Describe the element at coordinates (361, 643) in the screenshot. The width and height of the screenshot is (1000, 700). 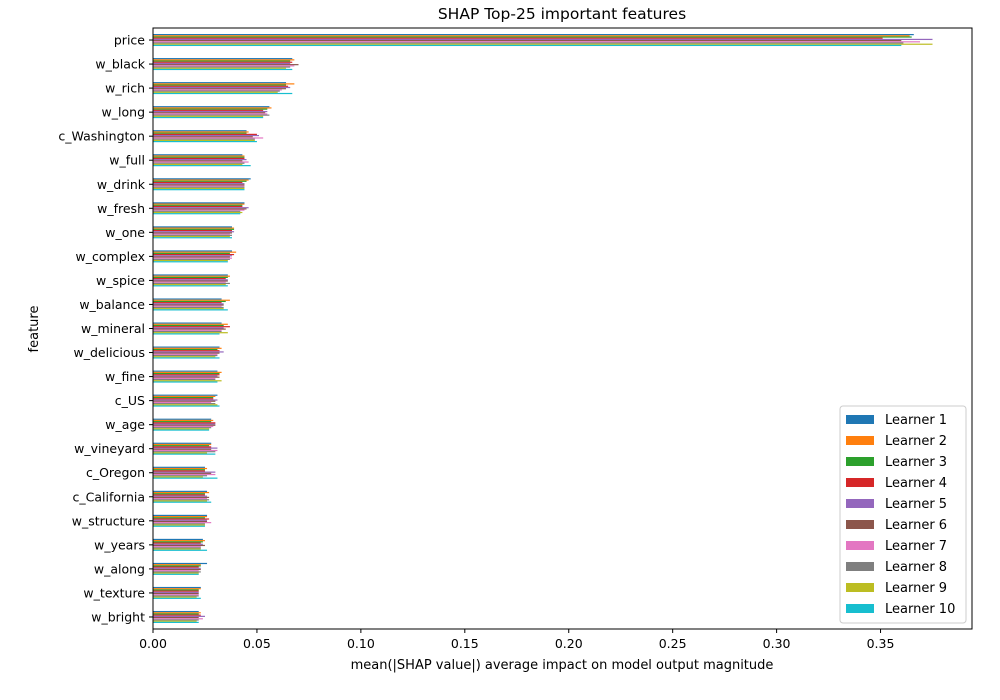
I see `x-tick-label: 0.10` at that location.